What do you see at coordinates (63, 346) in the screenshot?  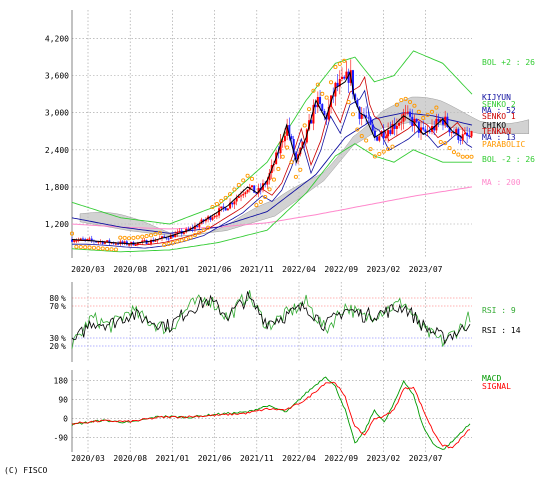 I see `rsi-pct-3: %` at bounding box center [63, 346].